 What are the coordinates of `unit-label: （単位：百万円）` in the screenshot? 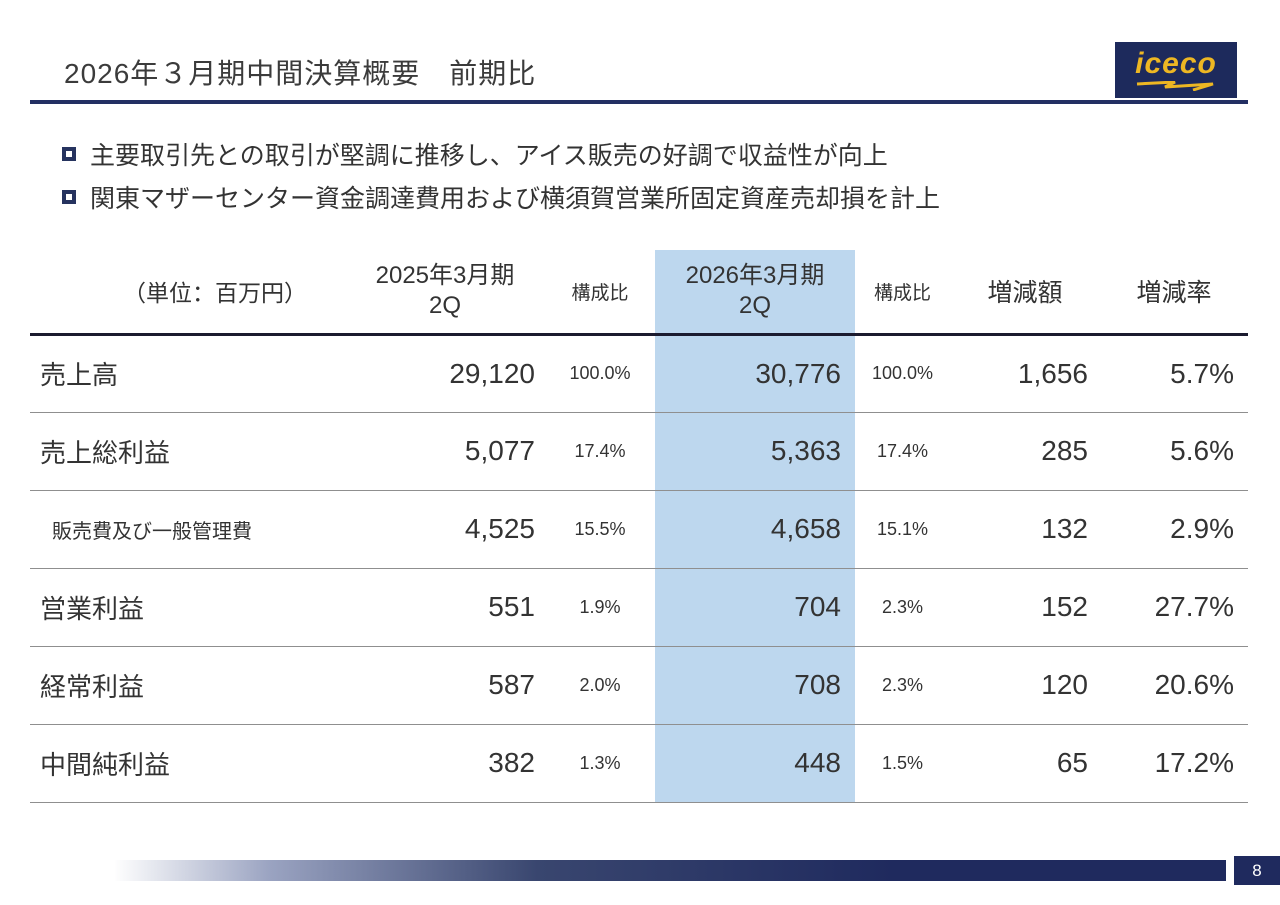 It's located at (187, 293).